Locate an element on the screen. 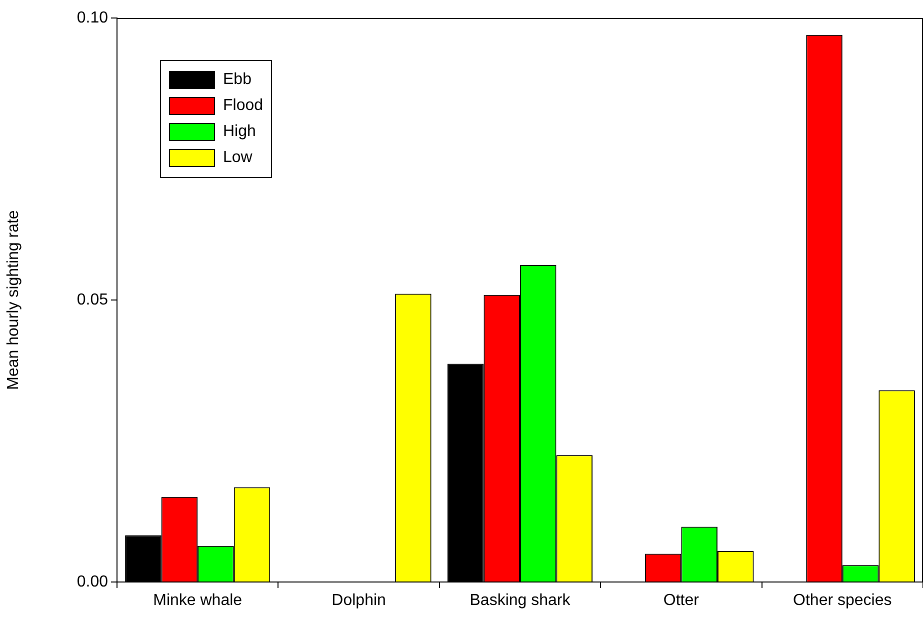  x-tick-label: Other species is located at coordinates (842, 601).